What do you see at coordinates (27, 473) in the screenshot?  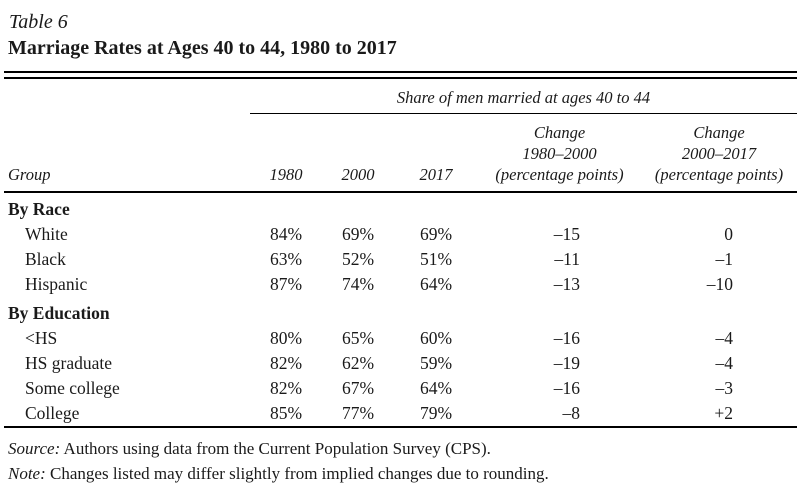 I see `note-label: Note:` at bounding box center [27, 473].